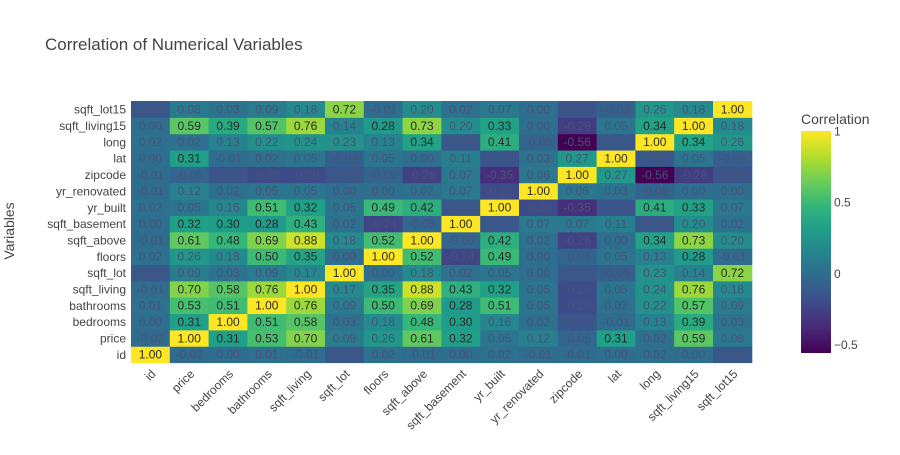 The image size is (900, 455). Describe the element at coordinates (837, 274) in the screenshot. I see `colorbar-tick-label: 0` at that location.